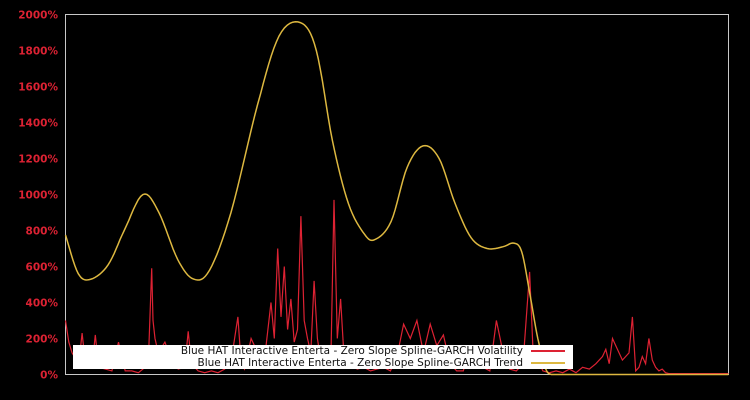 Image resolution: width=750 pixels, height=400 pixels. What do you see at coordinates (548, 351) in the screenshot?
I see `legend-swatch-volatility` at bounding box center [548, 351].